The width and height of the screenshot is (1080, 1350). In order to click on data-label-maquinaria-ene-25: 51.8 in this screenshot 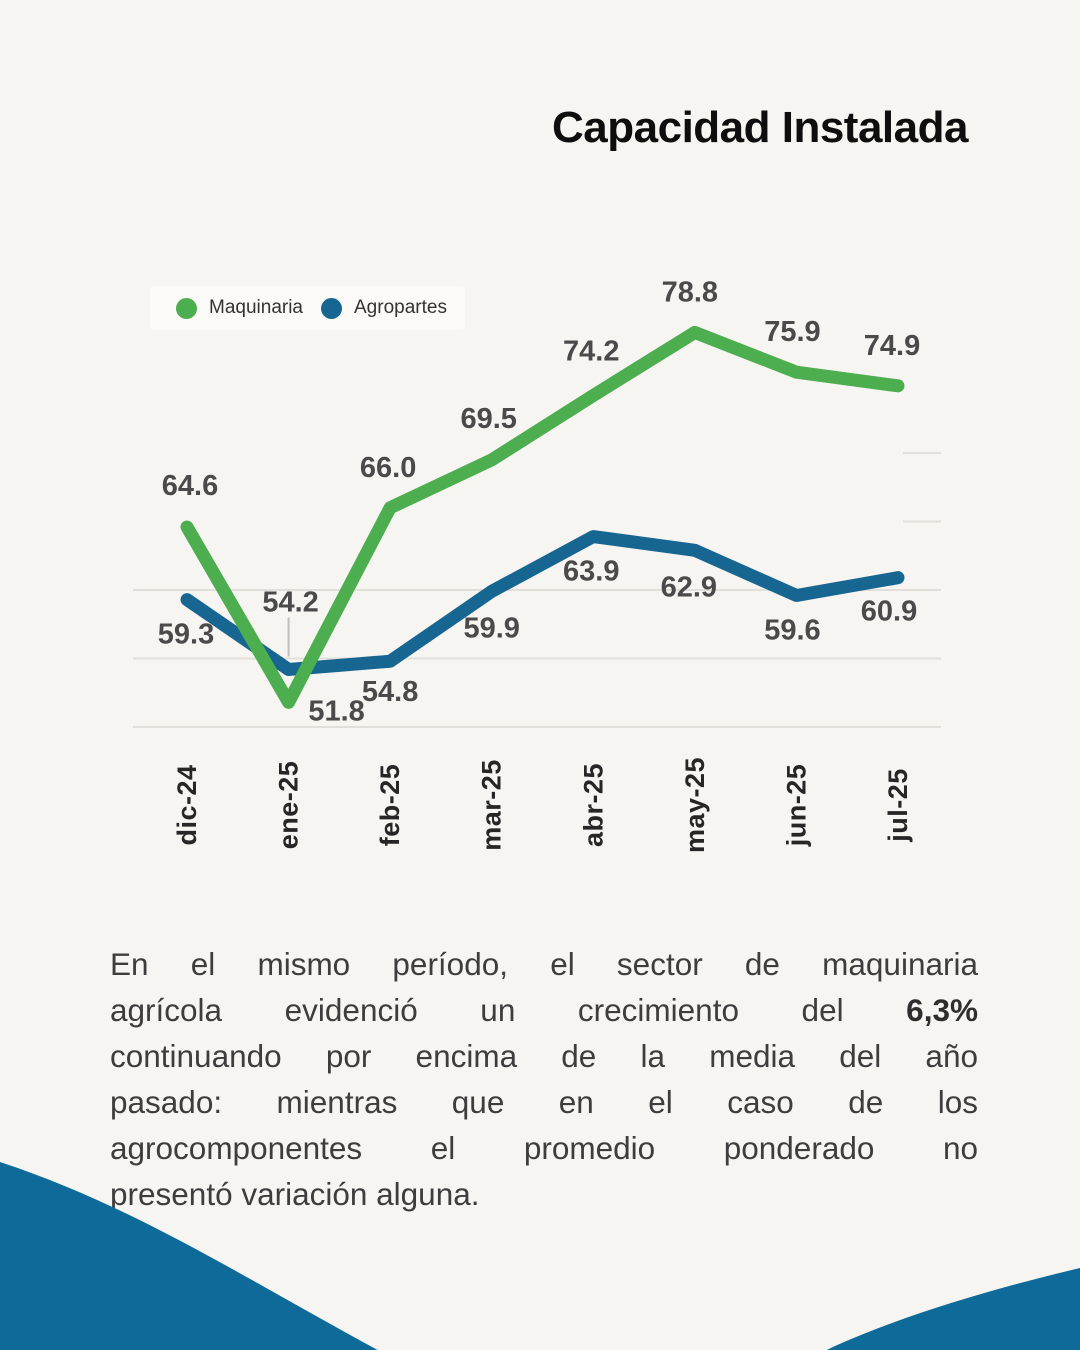, I will do `click(336, 711)`.